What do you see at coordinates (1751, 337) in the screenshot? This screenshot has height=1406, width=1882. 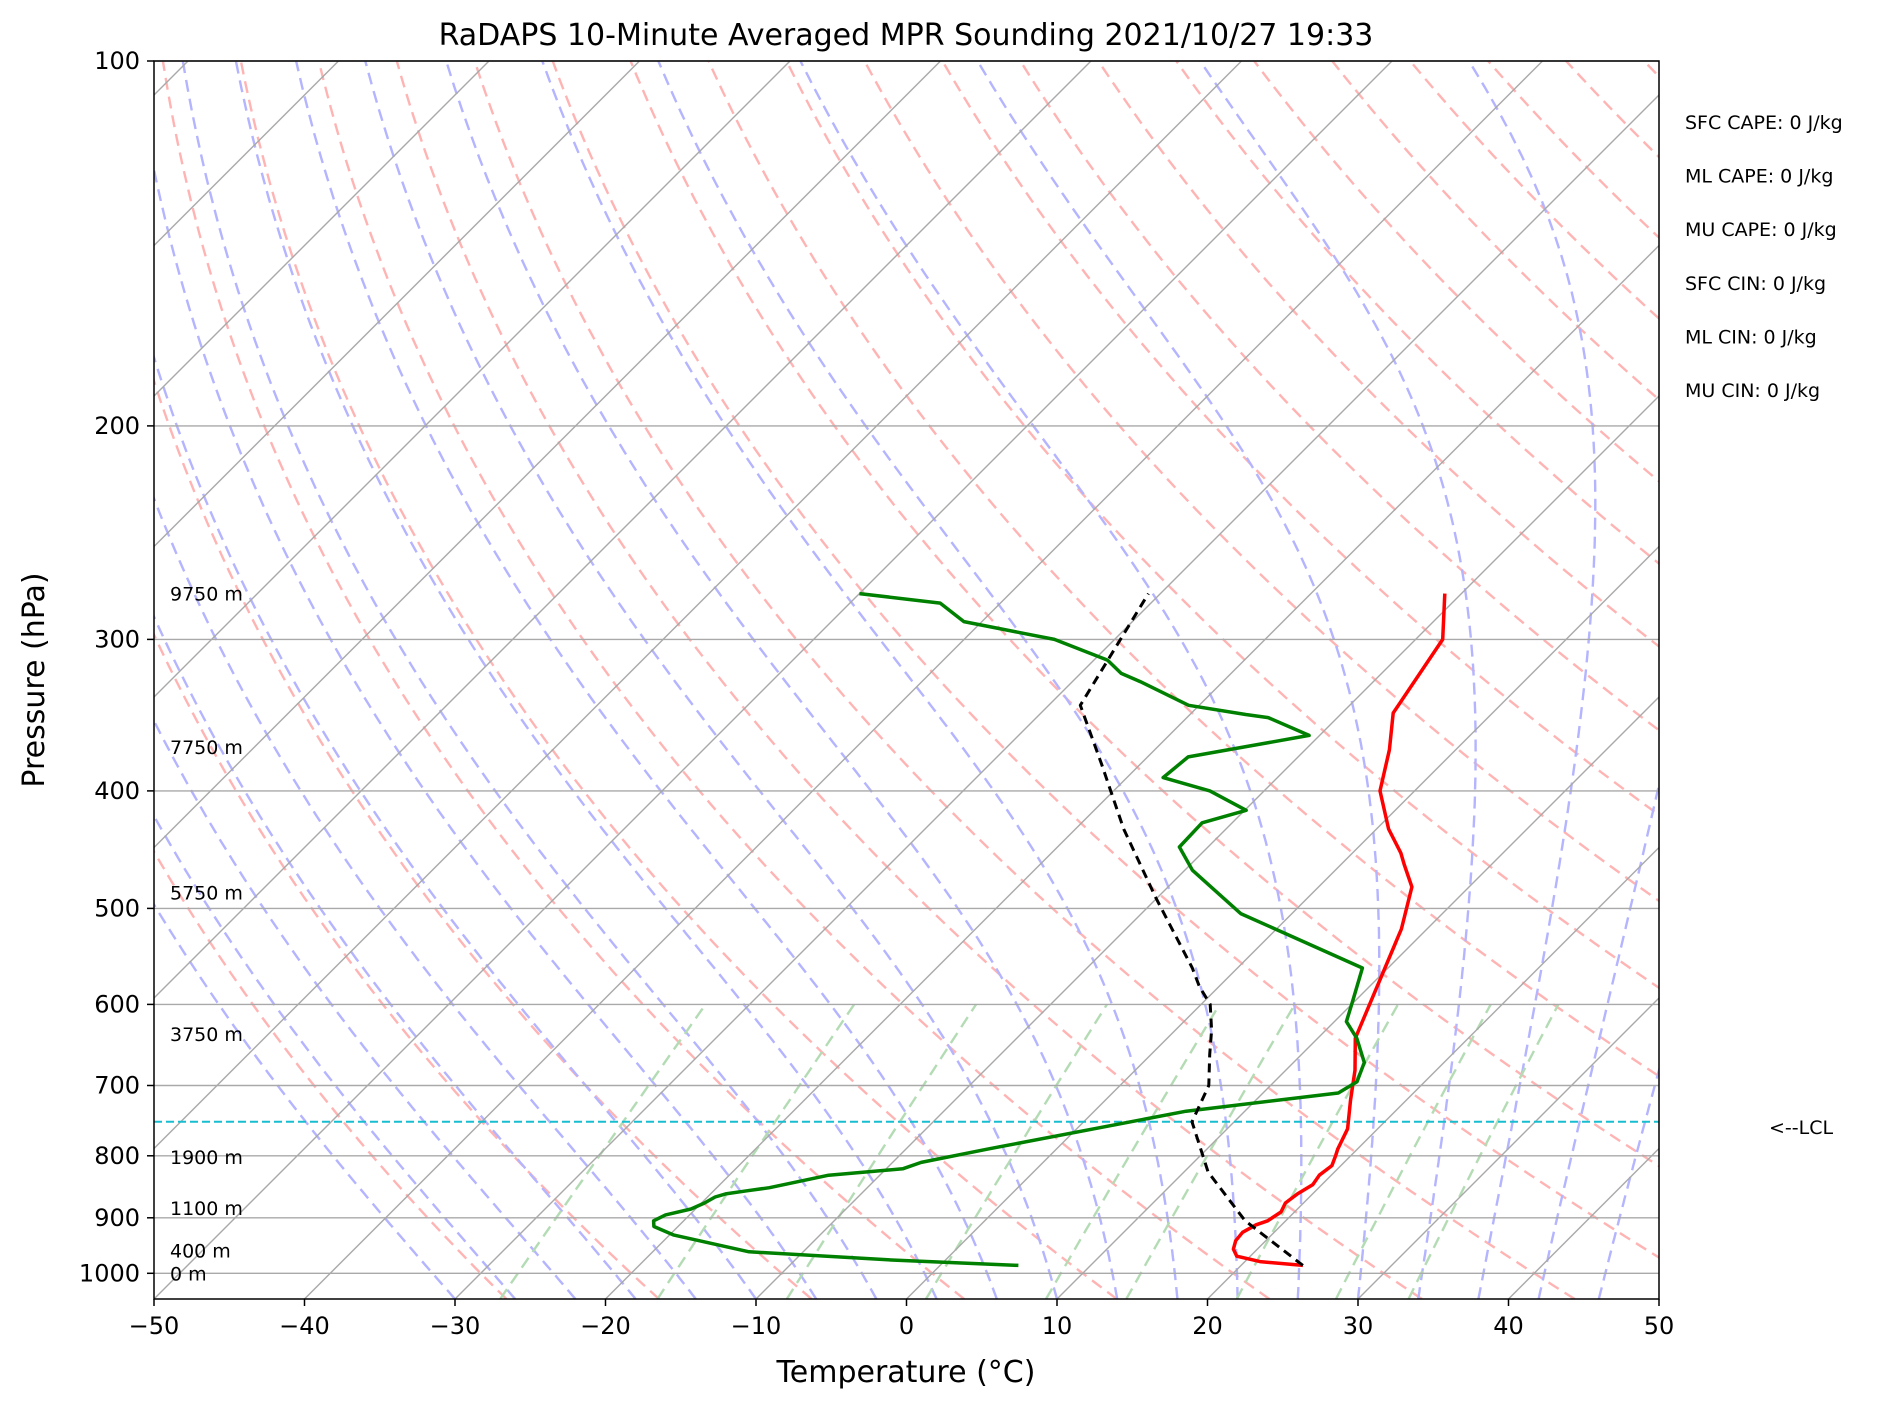 I see `stability-index: ML CIN: 0 J/kg` at bounding box center [1751, 337].